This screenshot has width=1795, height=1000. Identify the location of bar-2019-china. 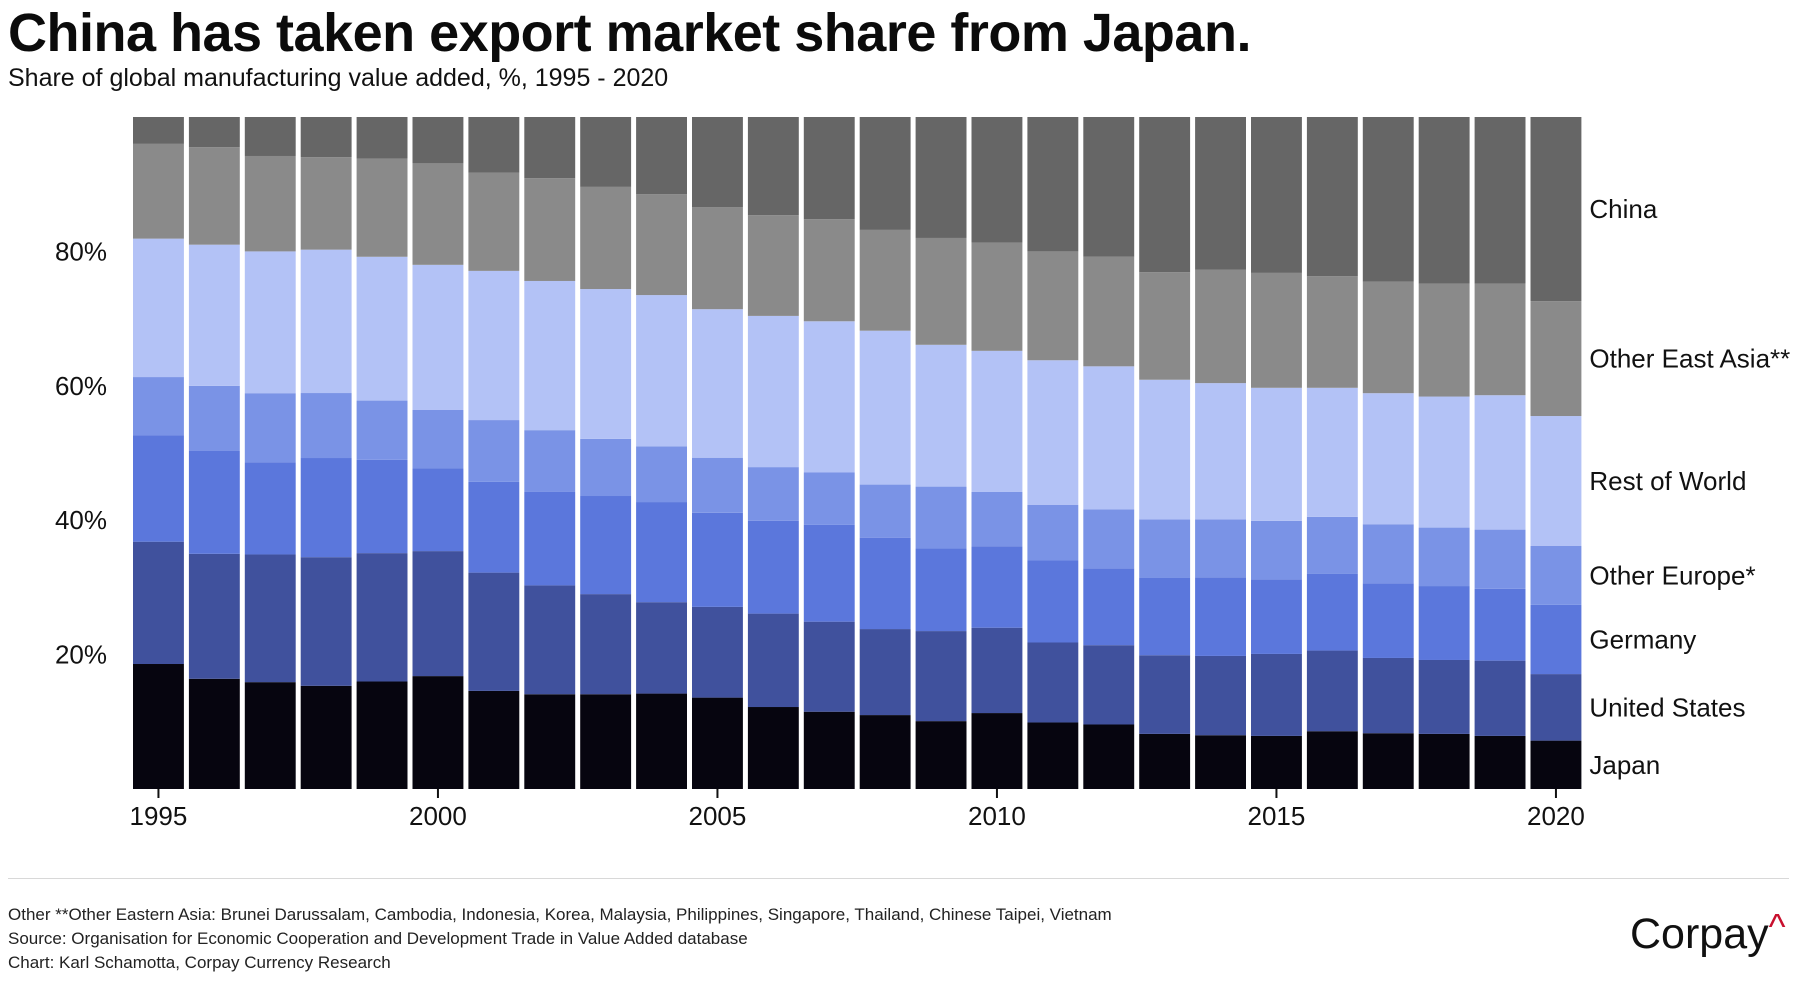
(1500, 200).